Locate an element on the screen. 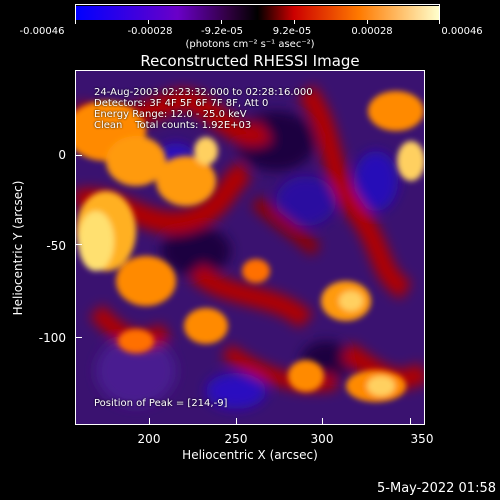 Image resolution: width=500 pixels, height=500 pixels. colorbar-tick-label: -9.2e-05 is located at coordinates (222, 31).